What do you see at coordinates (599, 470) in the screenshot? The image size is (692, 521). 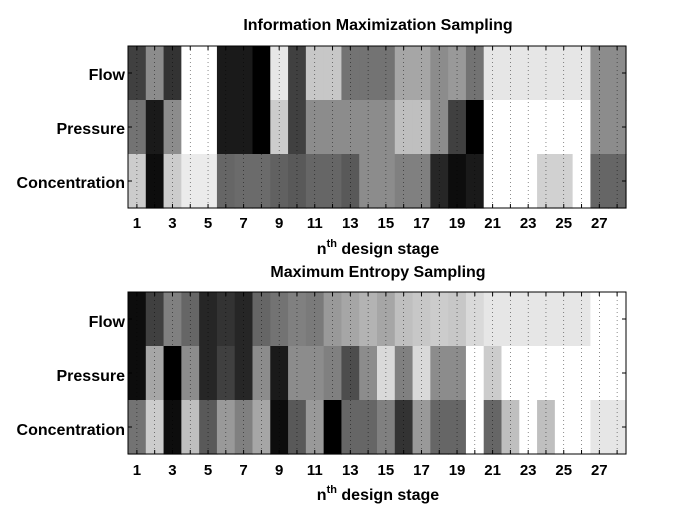 I see `x-tick-label-27: 27` at bounding box center [599, 470].